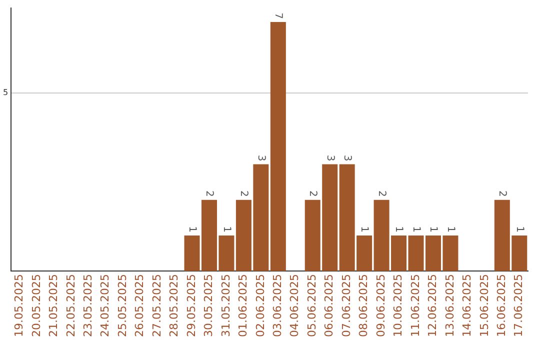  What do you see at coordinates (363, 306) in the screenshot?
I see `x-tick-label: 08.06.2025` at bounding box center [363, 306].